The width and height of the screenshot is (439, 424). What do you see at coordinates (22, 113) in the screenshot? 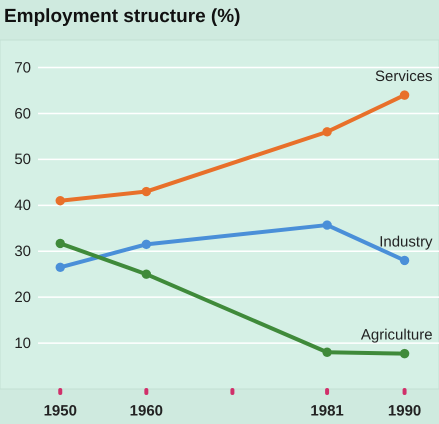
I see `y-tick-label: 60` at bounding box center [22, 113].